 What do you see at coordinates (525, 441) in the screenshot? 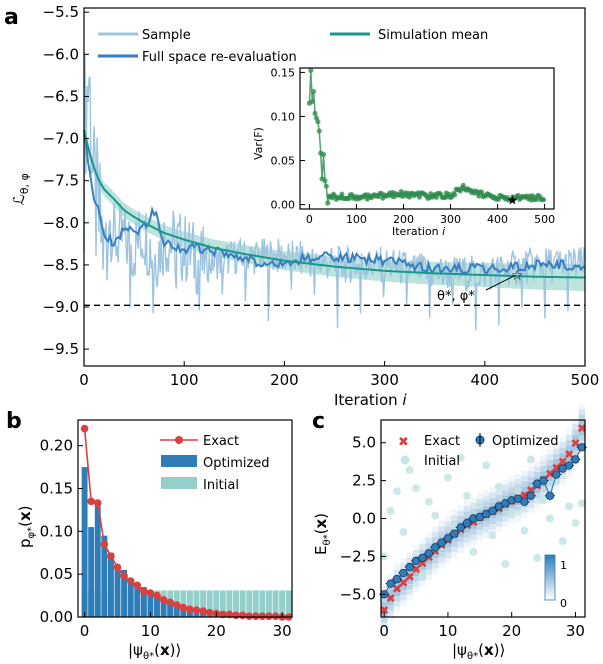
I see `legend-label-optimized-c: Optimized` at bounding box center [525, 441].